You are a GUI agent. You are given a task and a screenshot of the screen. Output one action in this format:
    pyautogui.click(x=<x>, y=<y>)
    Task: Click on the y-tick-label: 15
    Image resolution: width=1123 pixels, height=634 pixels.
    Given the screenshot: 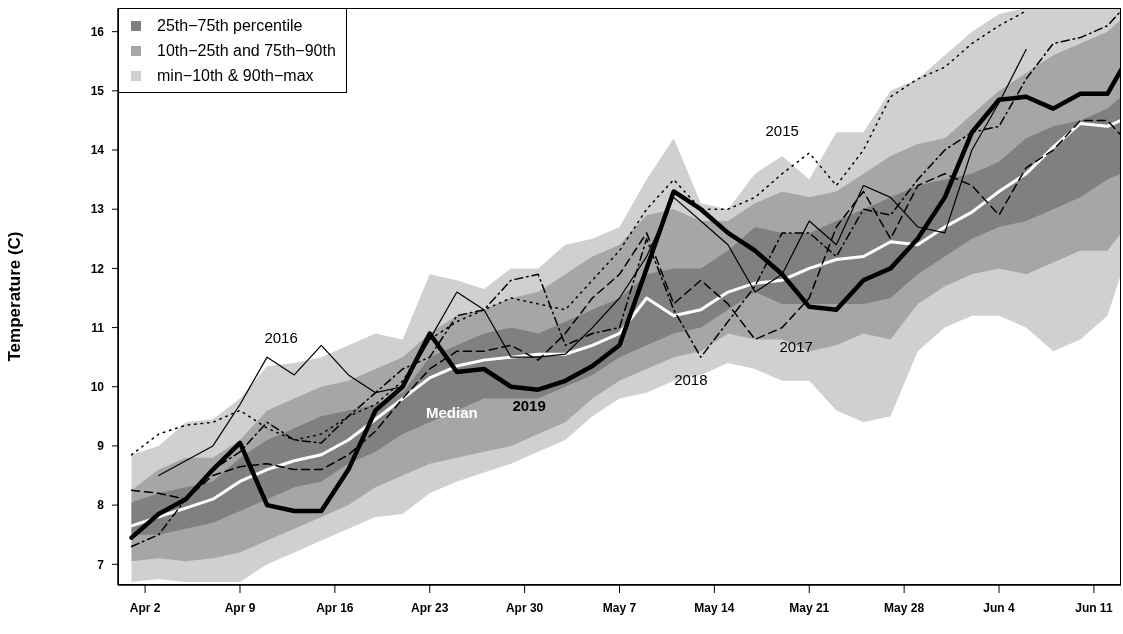 What is the action you would take?
    pyautogui.click(x=97, y=91)
    